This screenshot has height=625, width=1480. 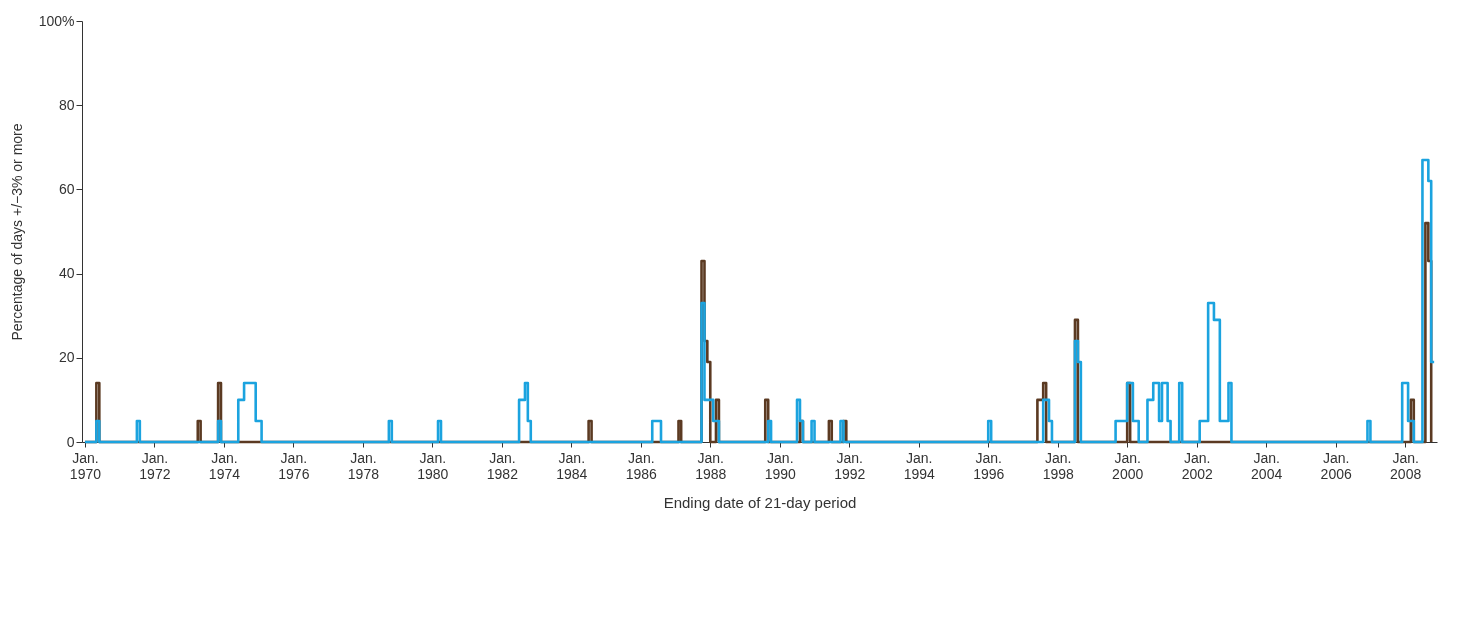 What do you see at coordinates (919, 465) in the screenshot?
I see `x-tick-label: Jan. 1994` at bounding box center [919, 465].